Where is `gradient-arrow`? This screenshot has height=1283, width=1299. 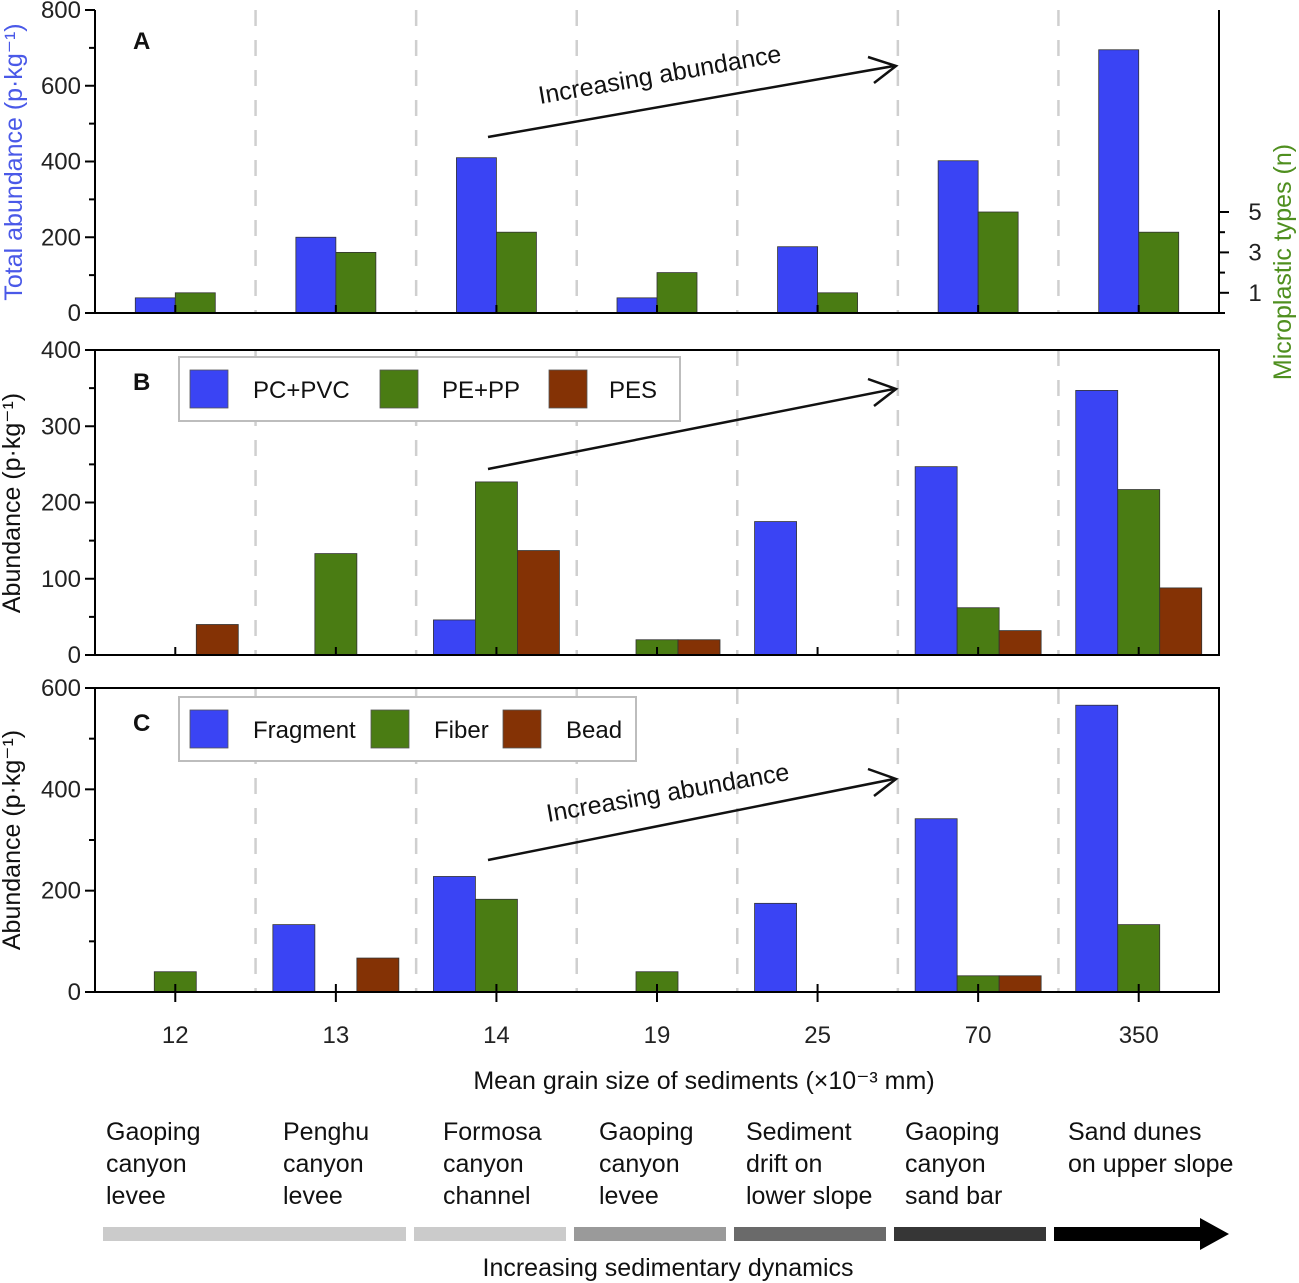 gradient-arrow is located at coordinates (1141, 1234).